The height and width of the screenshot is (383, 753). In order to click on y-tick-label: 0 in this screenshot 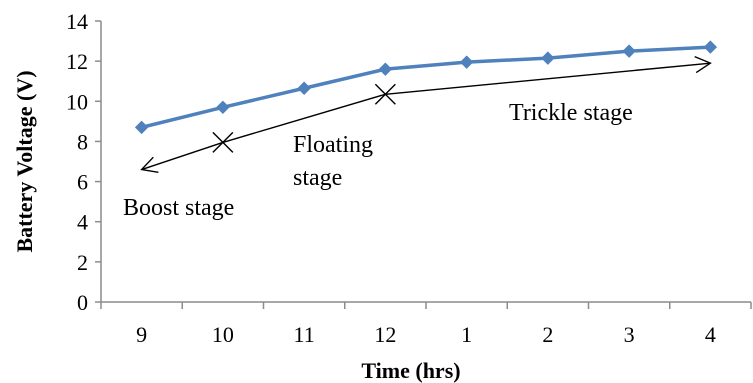, I will do `click(82, 302)`.